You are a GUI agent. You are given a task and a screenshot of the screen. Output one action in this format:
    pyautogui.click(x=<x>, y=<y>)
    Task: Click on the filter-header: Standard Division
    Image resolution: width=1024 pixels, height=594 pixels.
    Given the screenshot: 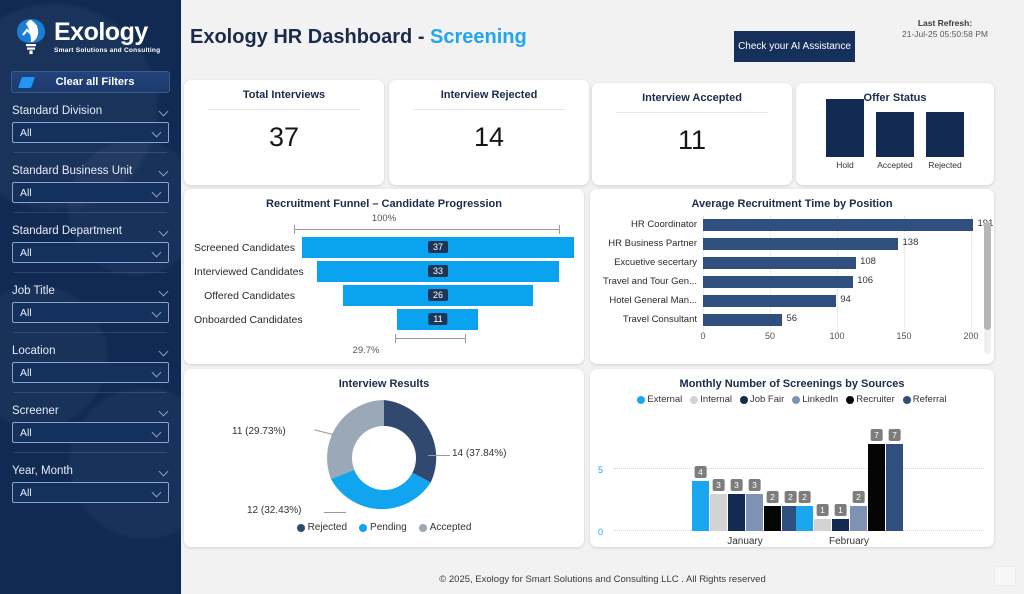 What is the action you would take?
    pyautogui.click(x=90, y=111)
    